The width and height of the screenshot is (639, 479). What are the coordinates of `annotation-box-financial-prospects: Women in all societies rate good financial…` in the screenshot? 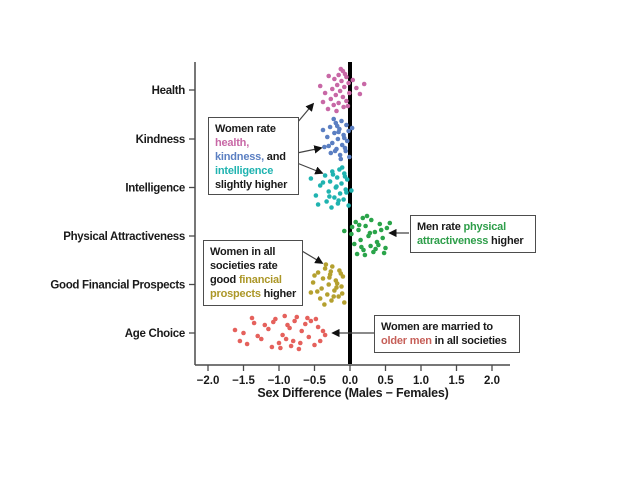 It's located at (253, 273).